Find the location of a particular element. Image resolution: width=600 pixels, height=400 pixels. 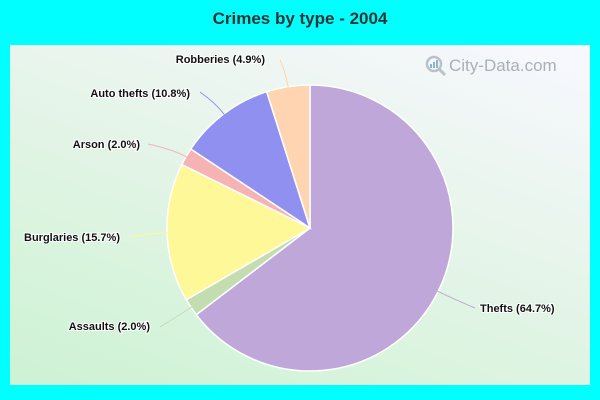

slice-label: Assaults (2.0%) is located at coordinates (110, 327).